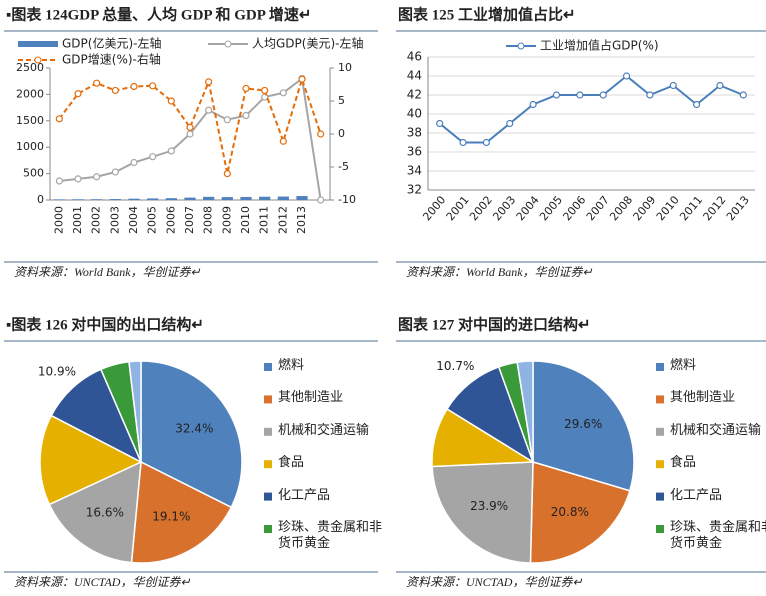  Describe the element at coordinates (158, 14) in the screenshot. I see `panel-title: ▪图表 124GDP 总量、人均 GDP 和 GDP 增速↵` at that location.